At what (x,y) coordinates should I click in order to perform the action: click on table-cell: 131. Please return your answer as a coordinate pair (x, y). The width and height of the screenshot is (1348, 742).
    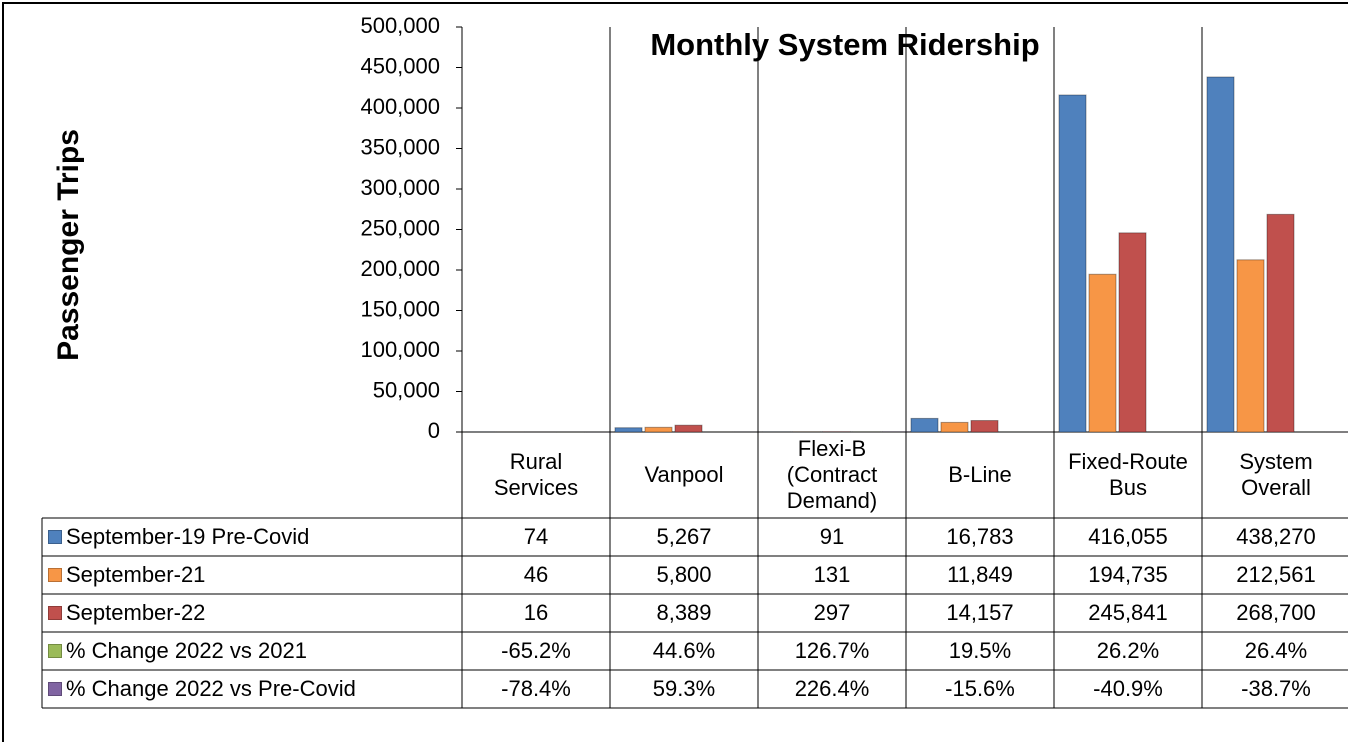
    Looking at the image, I should click on (832, 574).